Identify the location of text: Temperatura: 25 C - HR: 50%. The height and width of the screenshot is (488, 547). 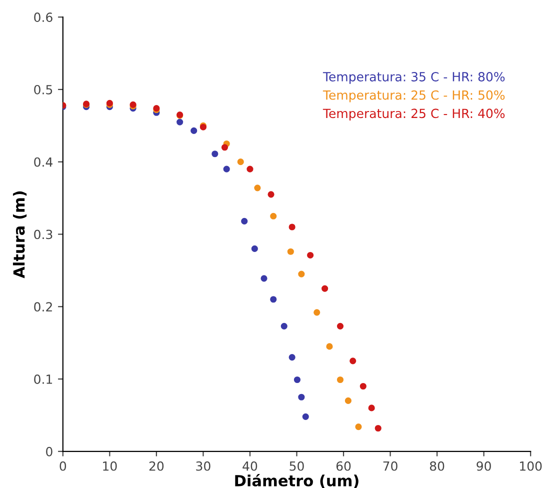
(413, 96).